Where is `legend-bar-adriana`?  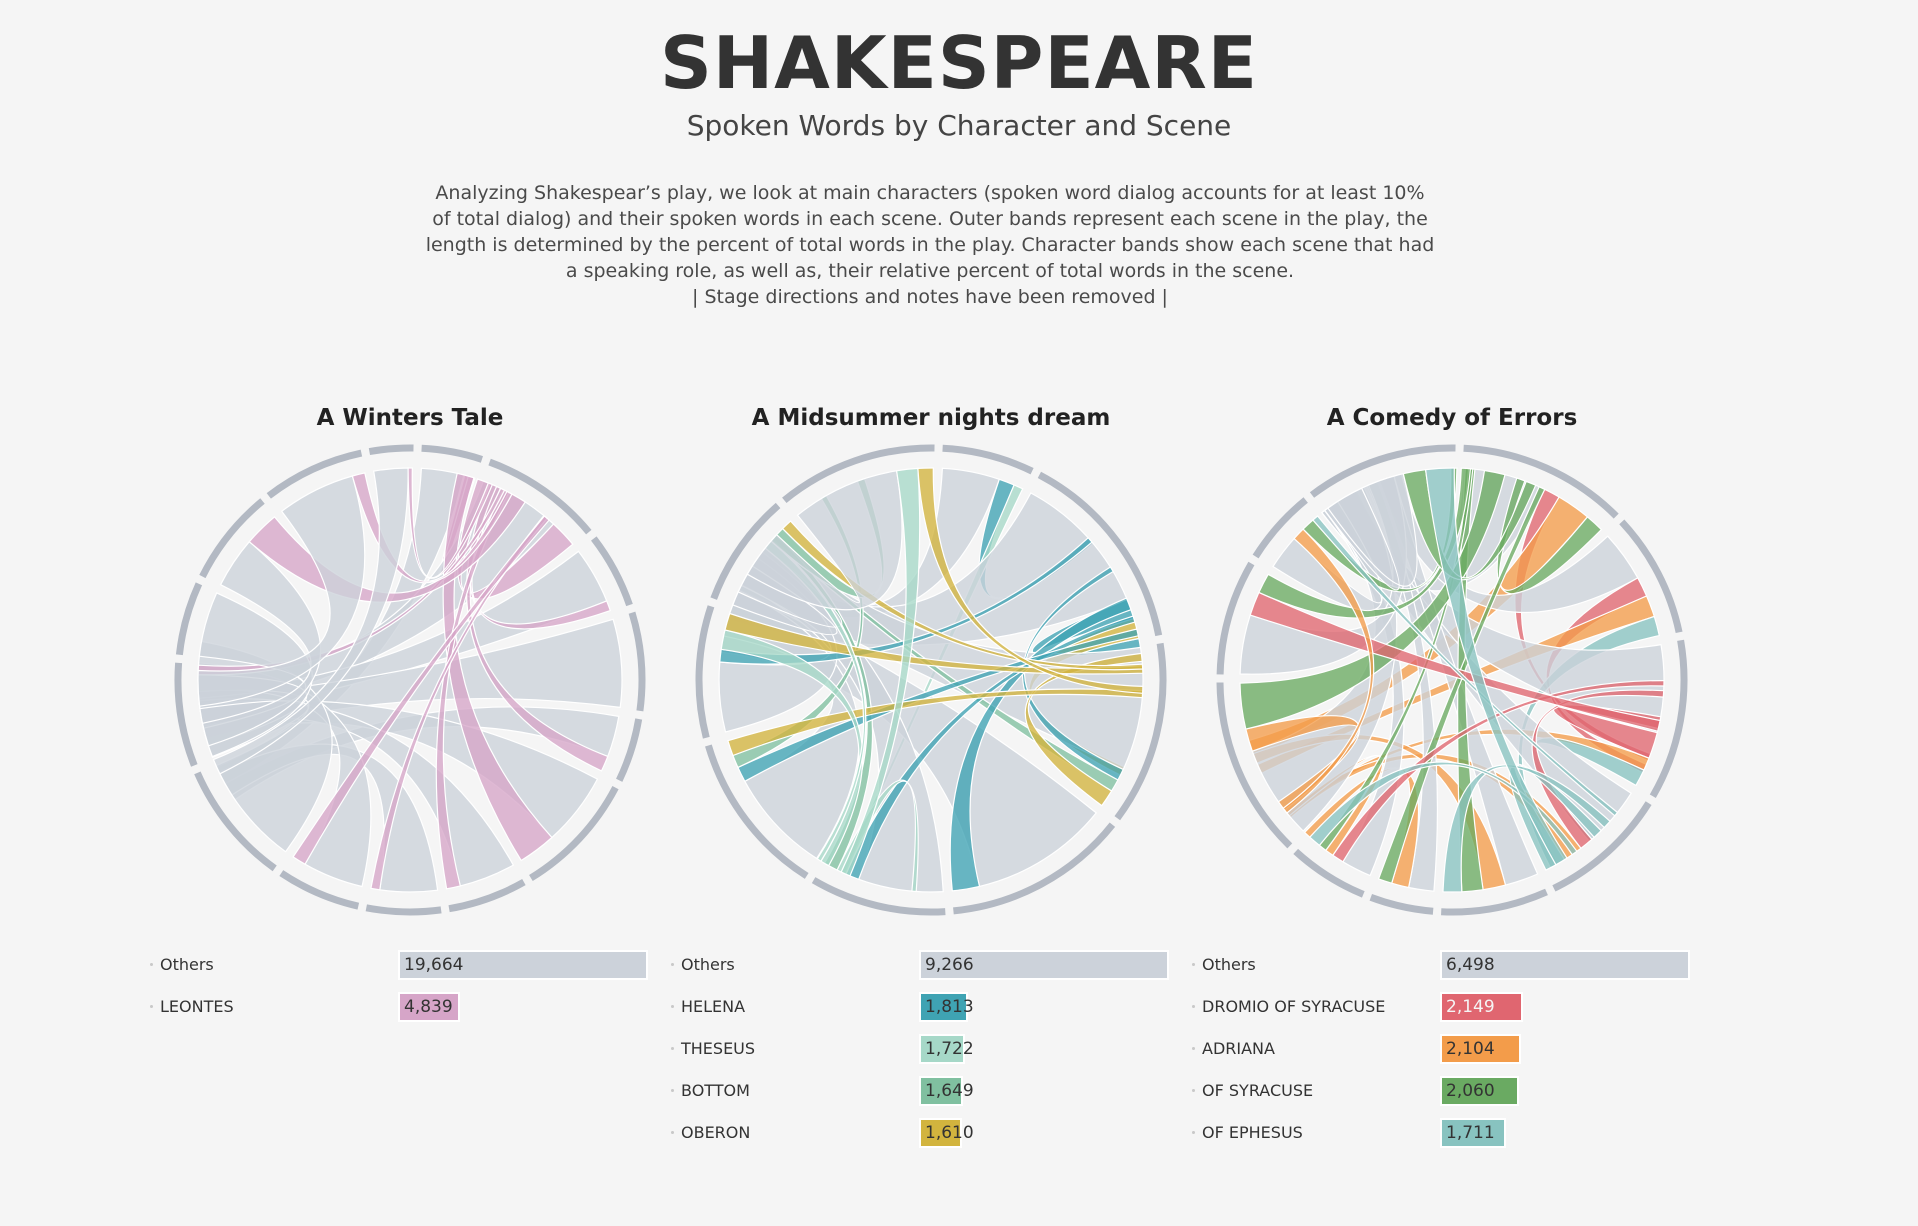
legend-bar-adriana is located at coordinates (1480, 1049).